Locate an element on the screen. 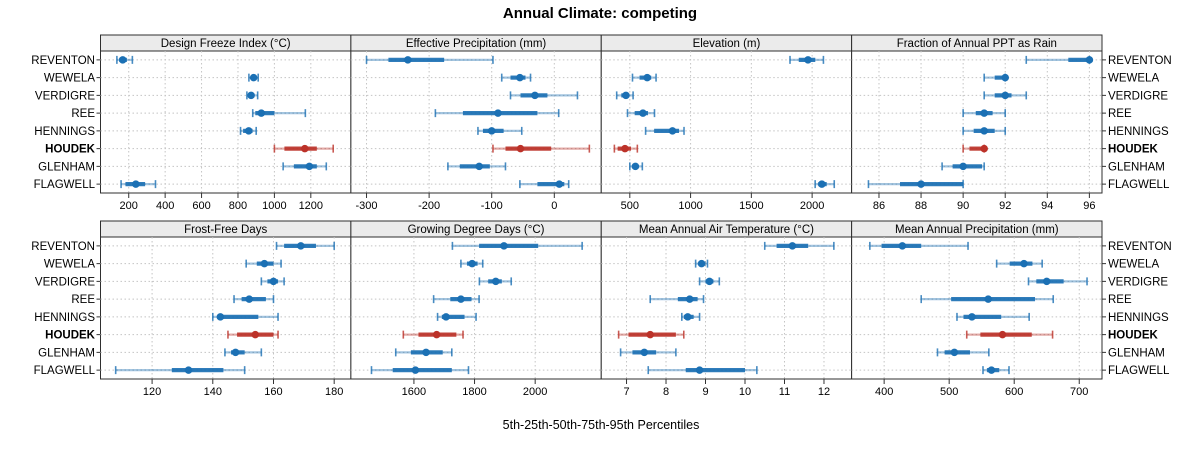 The image size is (1200, 450). category-label-left: HENNINGS is located at coordinates (64, 318).